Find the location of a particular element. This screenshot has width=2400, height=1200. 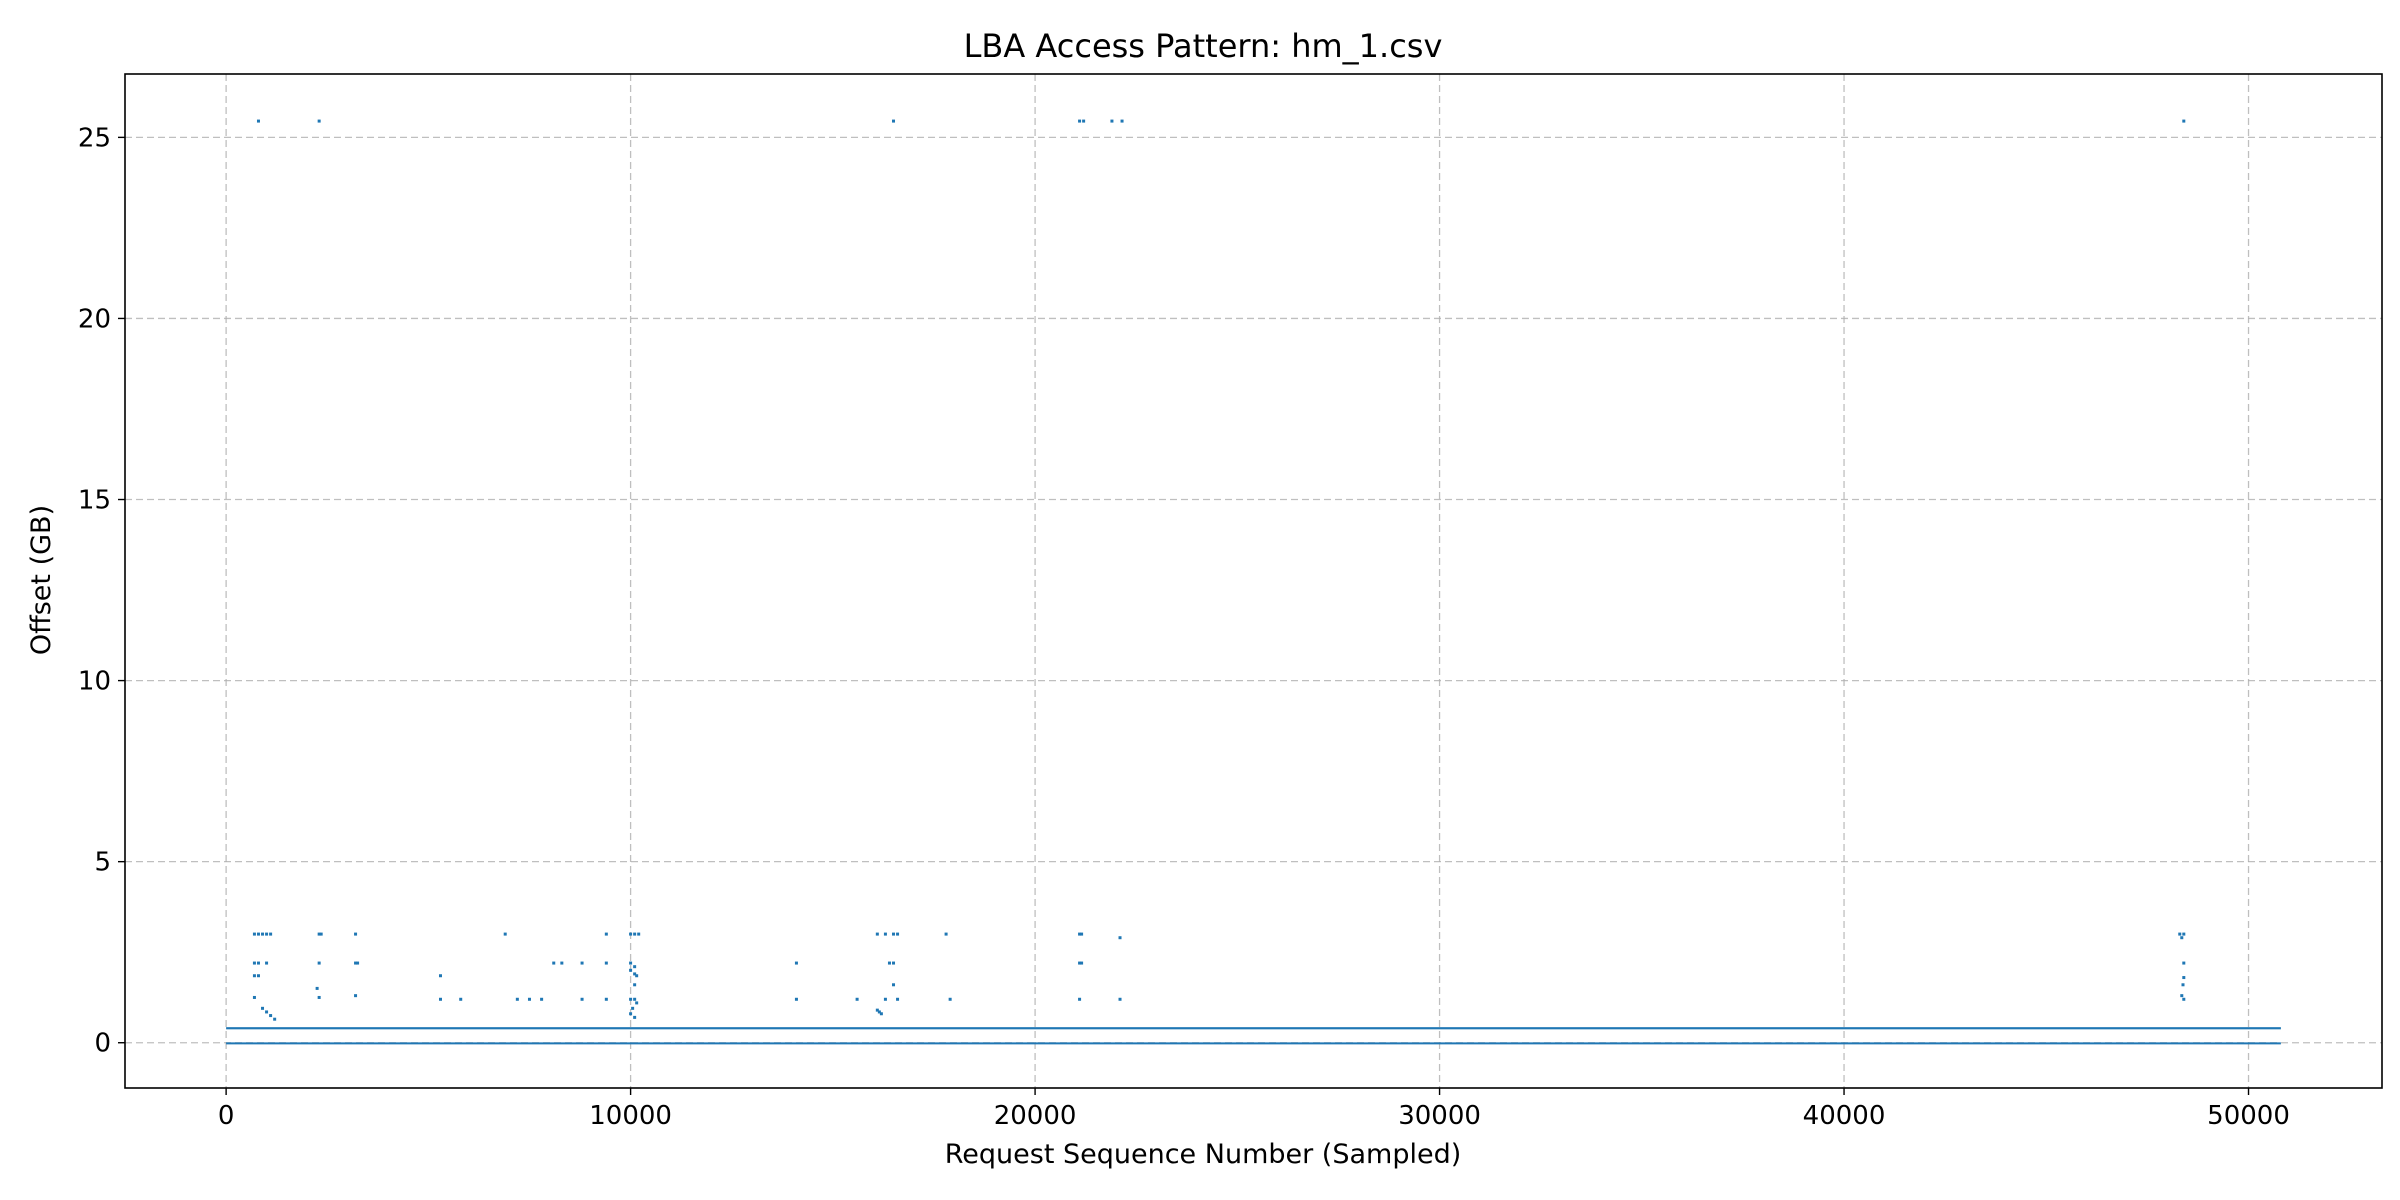

y-axis-label: Offset (GB) is located at coordinates (41, 580).